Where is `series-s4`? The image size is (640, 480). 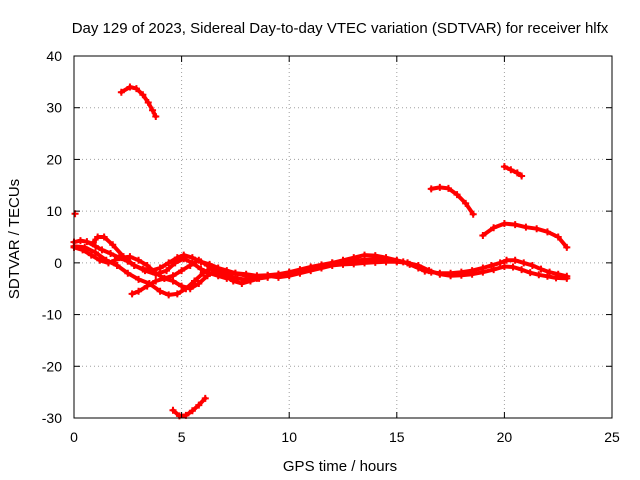
series-s4 is located at coordinates (452, 200).